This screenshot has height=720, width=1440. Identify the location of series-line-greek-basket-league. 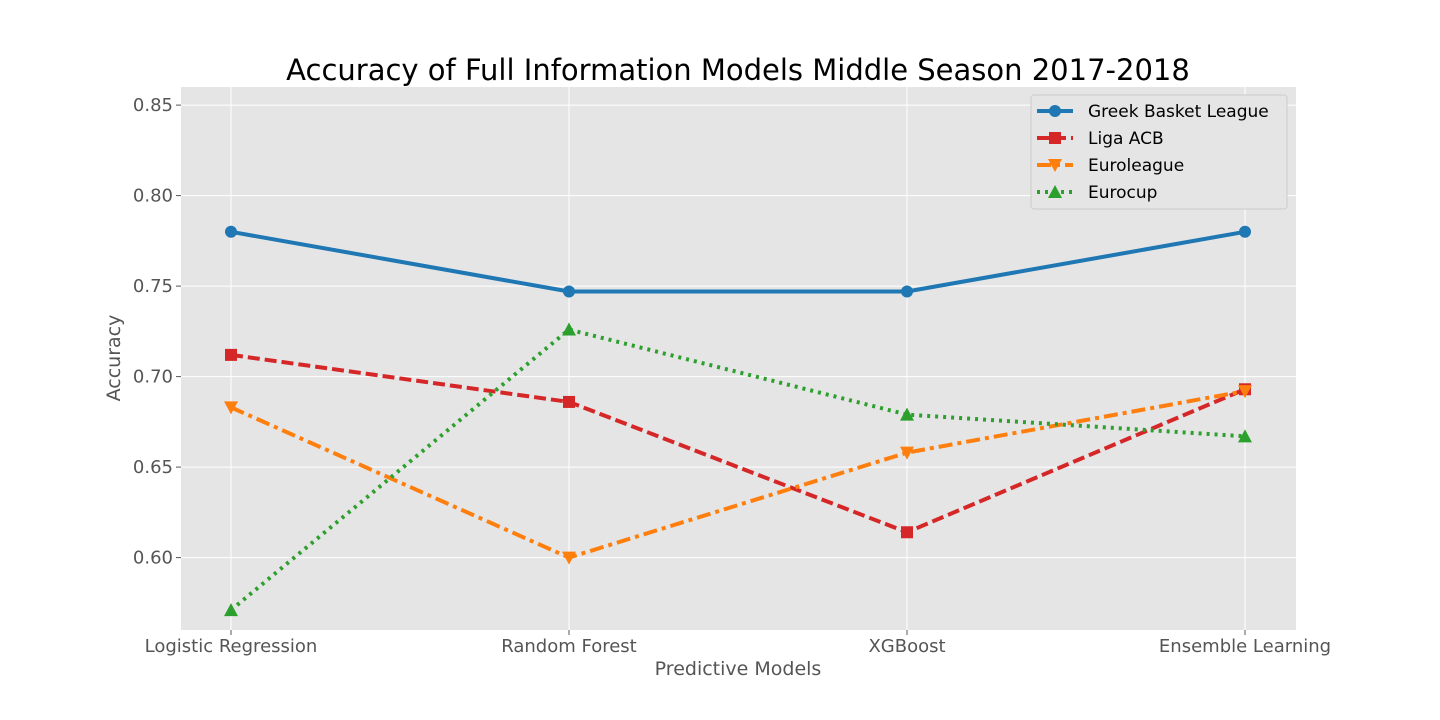
(738, 261).